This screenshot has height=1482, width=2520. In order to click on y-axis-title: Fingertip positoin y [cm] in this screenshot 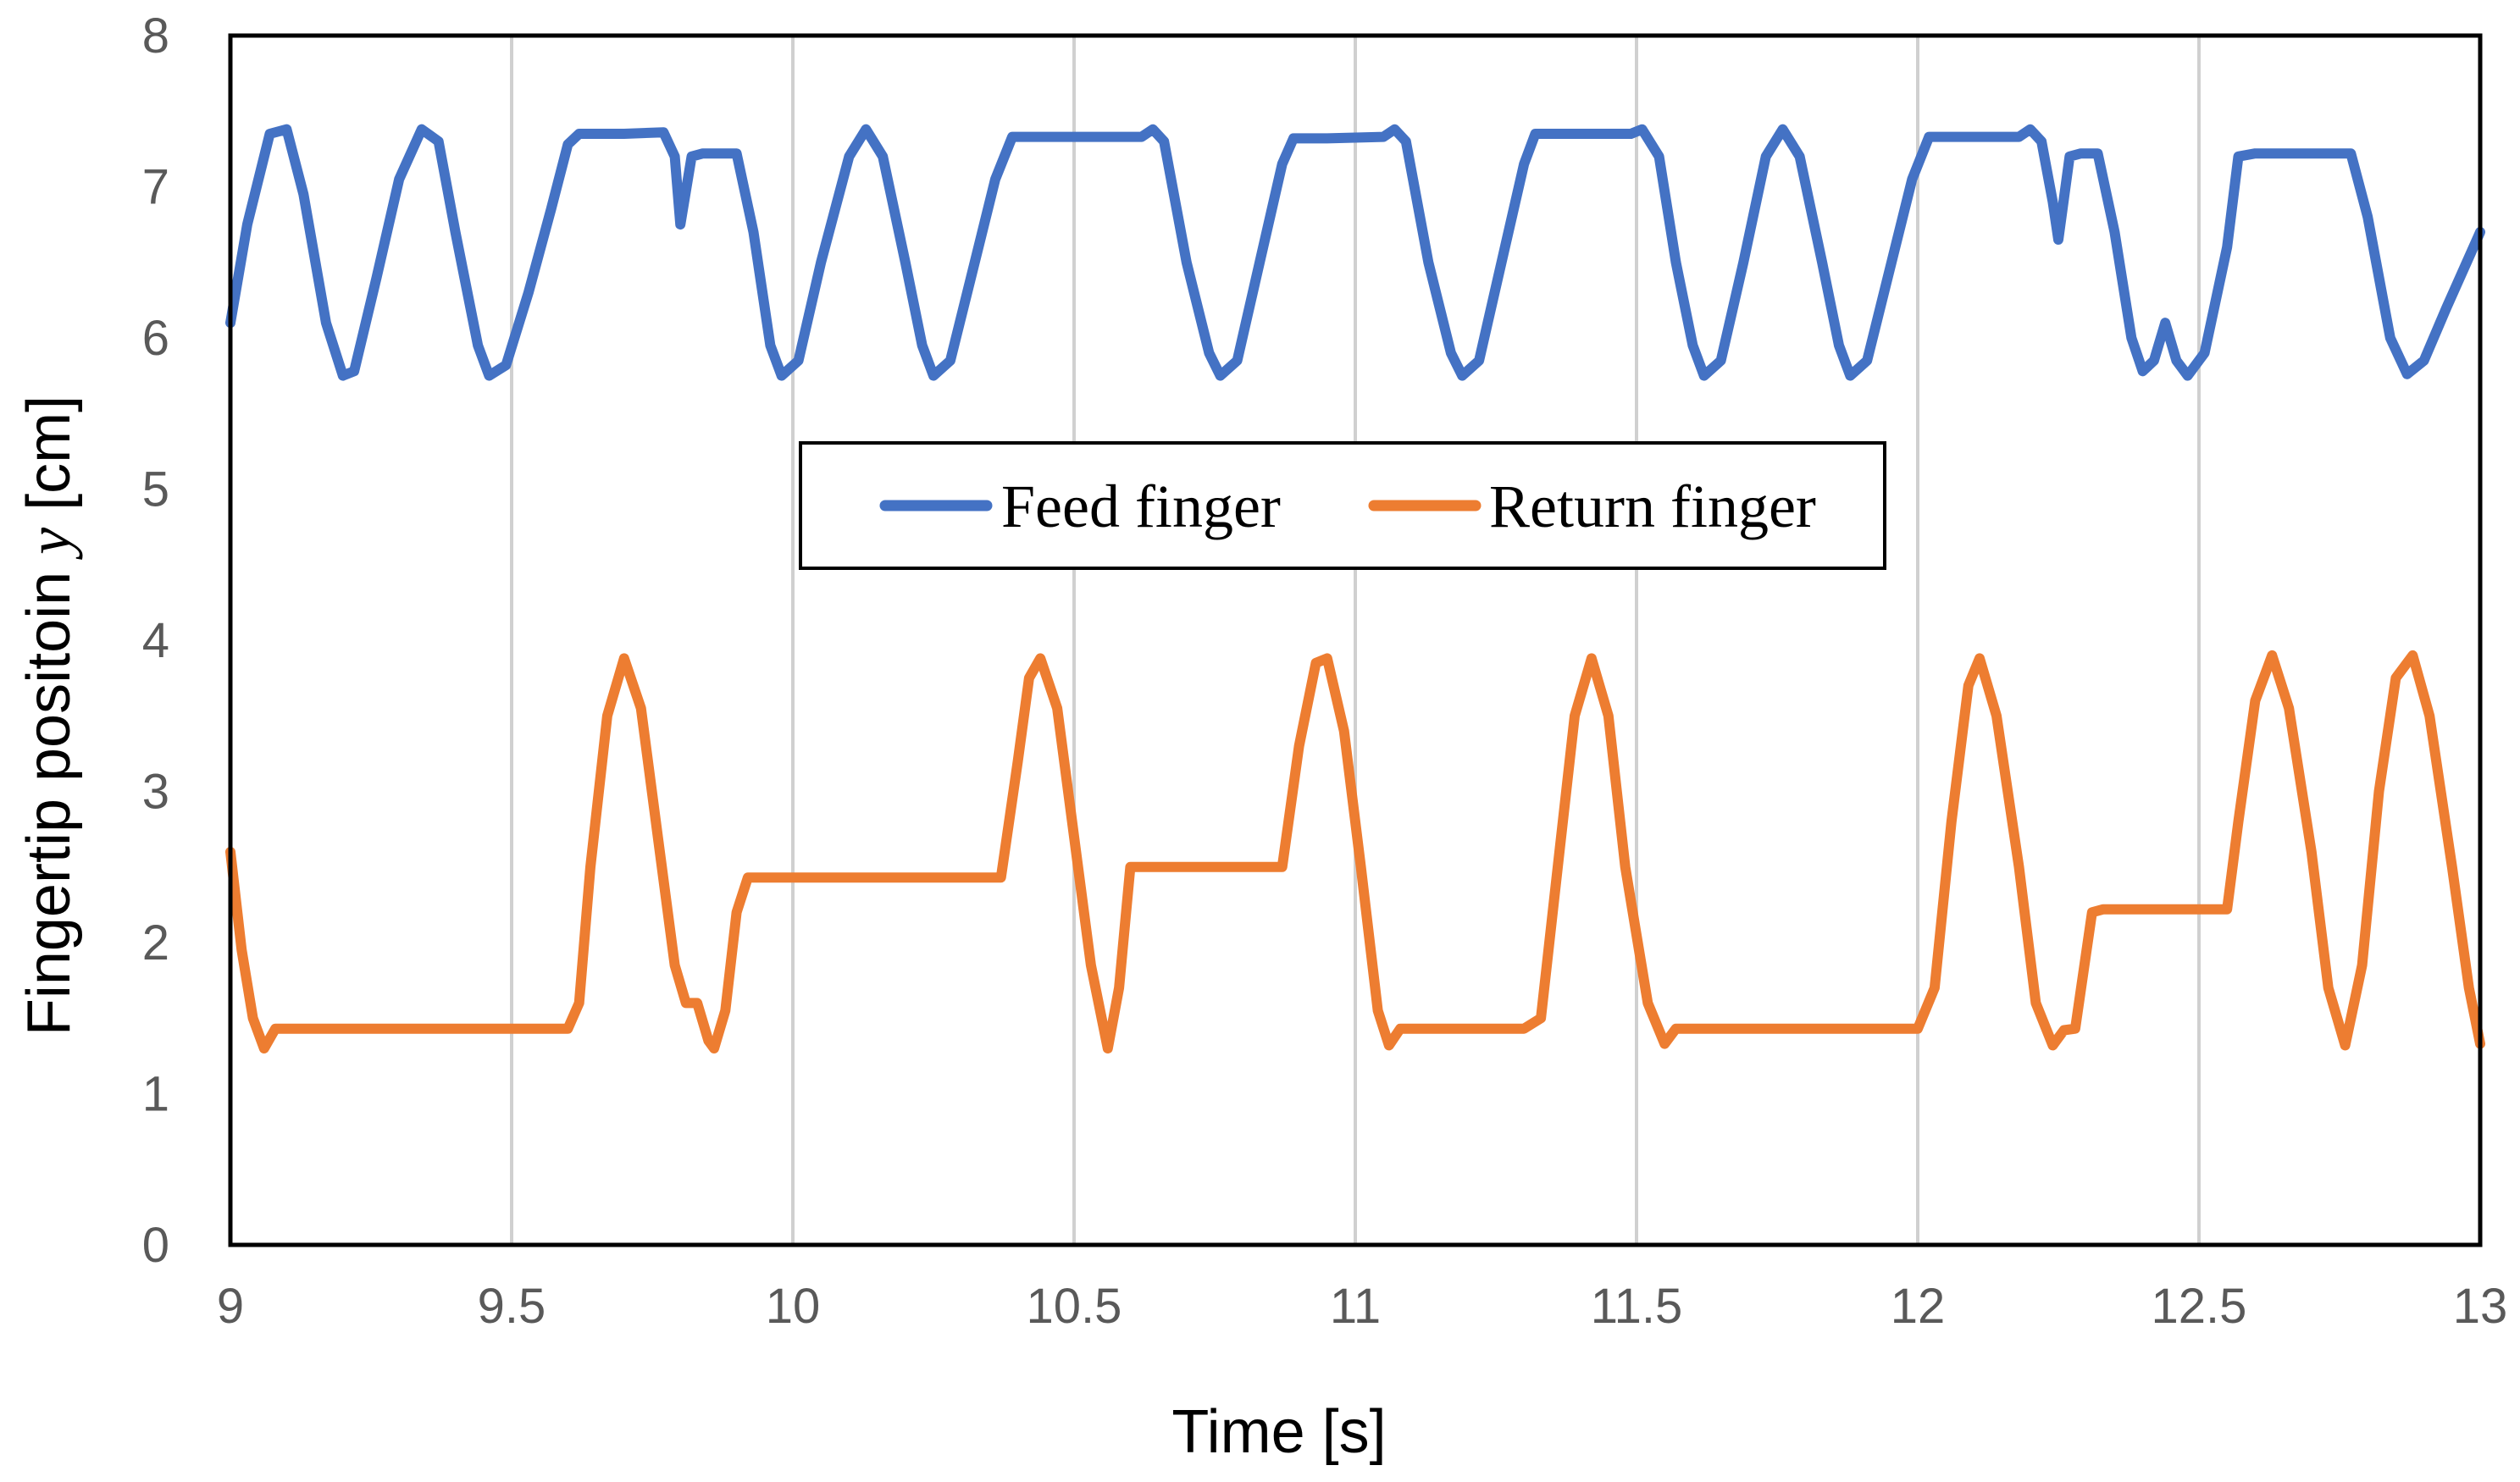, I will do `click(49, 715)`.